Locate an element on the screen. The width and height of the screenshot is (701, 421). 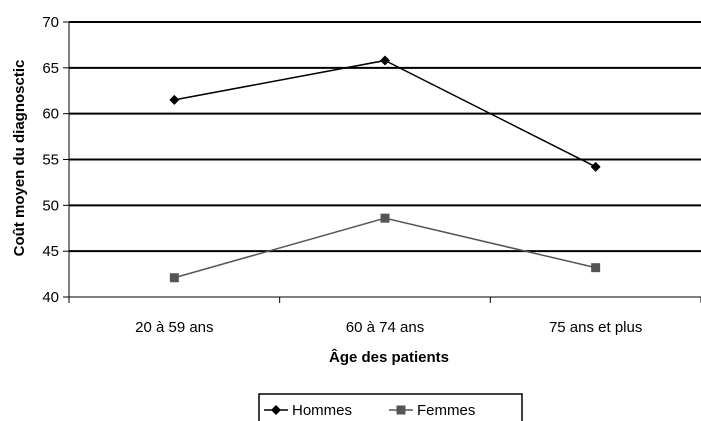
x-axis-title: Âge des patients is located at coordinates (389, 357).